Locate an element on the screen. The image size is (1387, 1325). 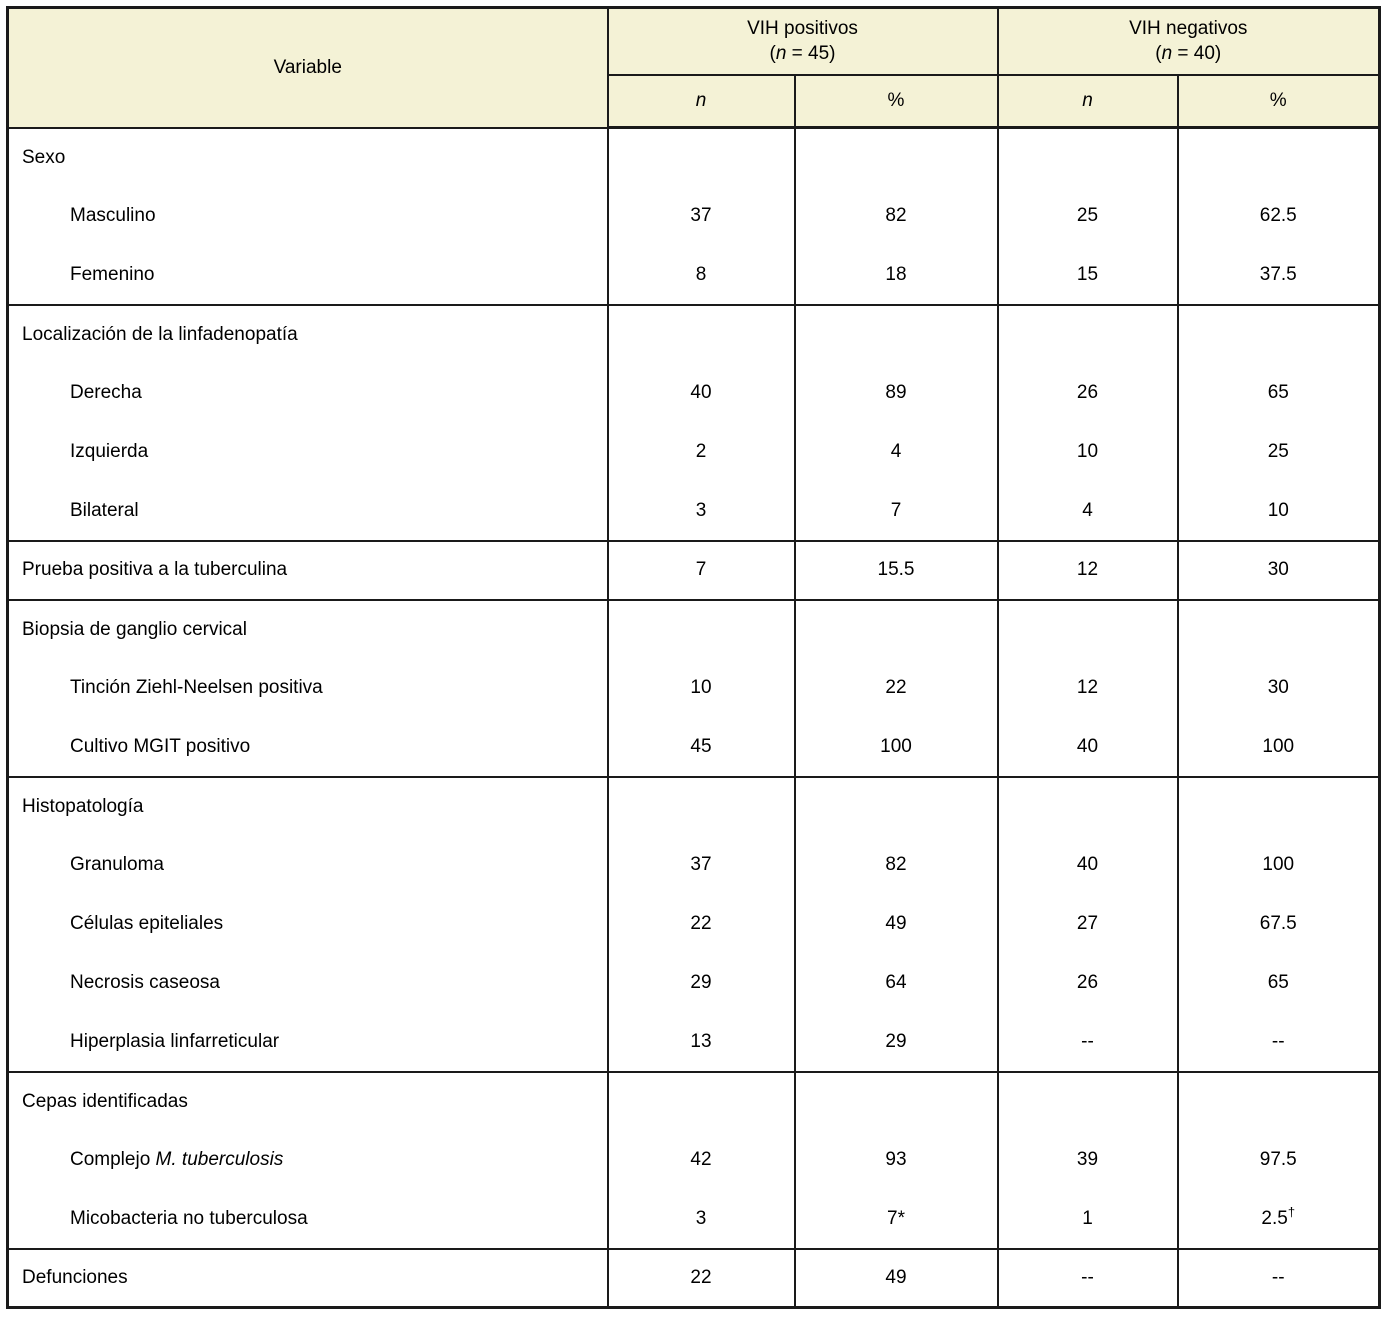
row-label-italic: M. tuberculosis is located at coordinates (219, 1159).